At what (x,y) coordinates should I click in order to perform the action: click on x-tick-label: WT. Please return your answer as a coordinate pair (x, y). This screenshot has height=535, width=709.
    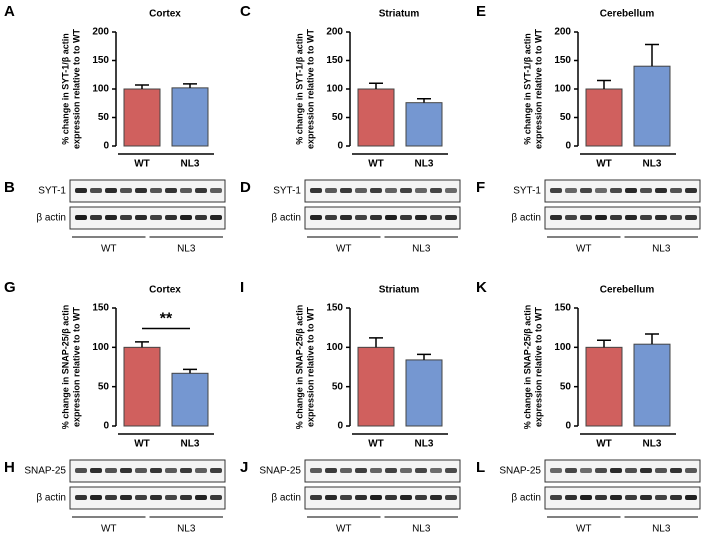
    Looking at the image, I should click on (142, 164).